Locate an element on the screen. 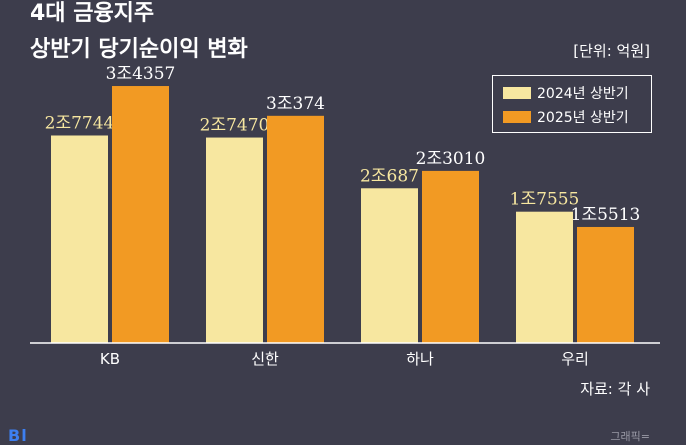 Image resolution: width=686 pixels, height=445 pixels. bar-하나-2025년 상반기 is located at coordinates (450, 256).